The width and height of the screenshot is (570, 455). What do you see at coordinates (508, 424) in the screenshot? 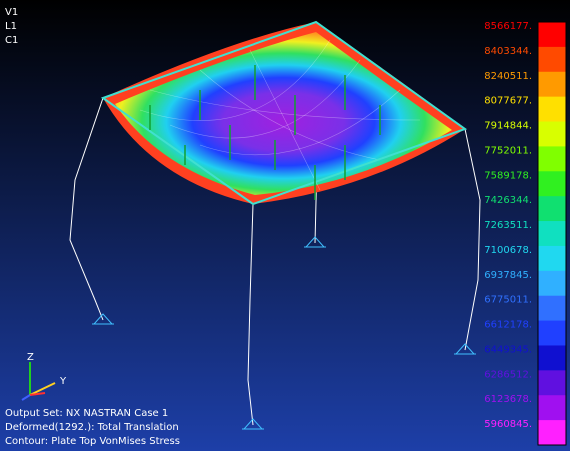
I see `legend-label: 5960845.` at bounding box center [508, 424].